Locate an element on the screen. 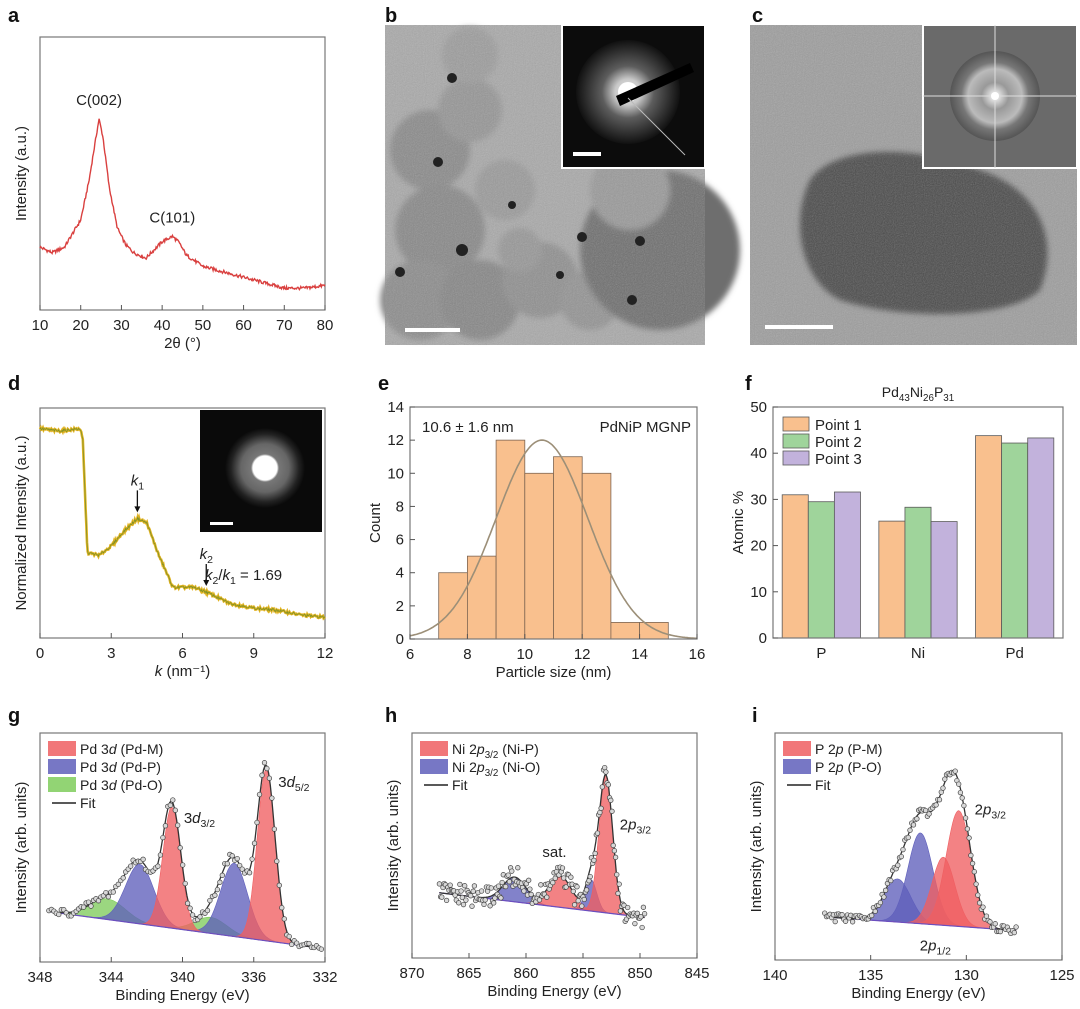  y-tick-label: 4 is located at coordinates (400, 573).